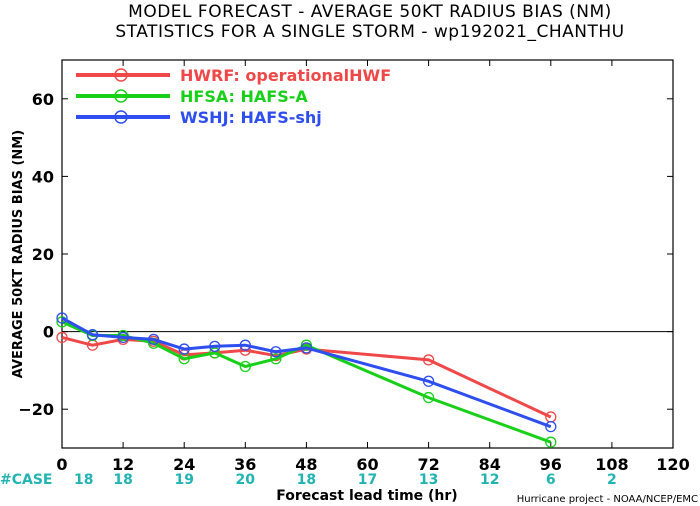 The width and height of the screenshot is (700, 506). Describe the element at coordinates (489, 480) in the screenshot. I see `case-count: 12` at that location.